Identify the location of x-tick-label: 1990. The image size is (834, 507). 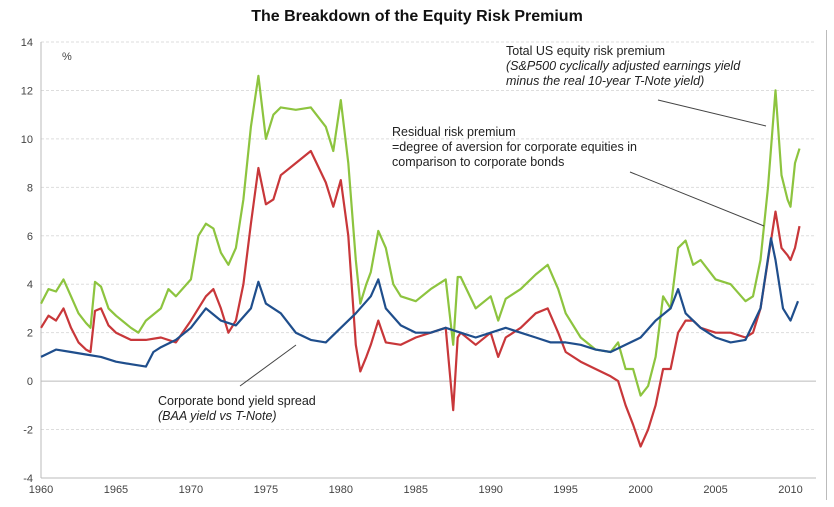
(490, 490).